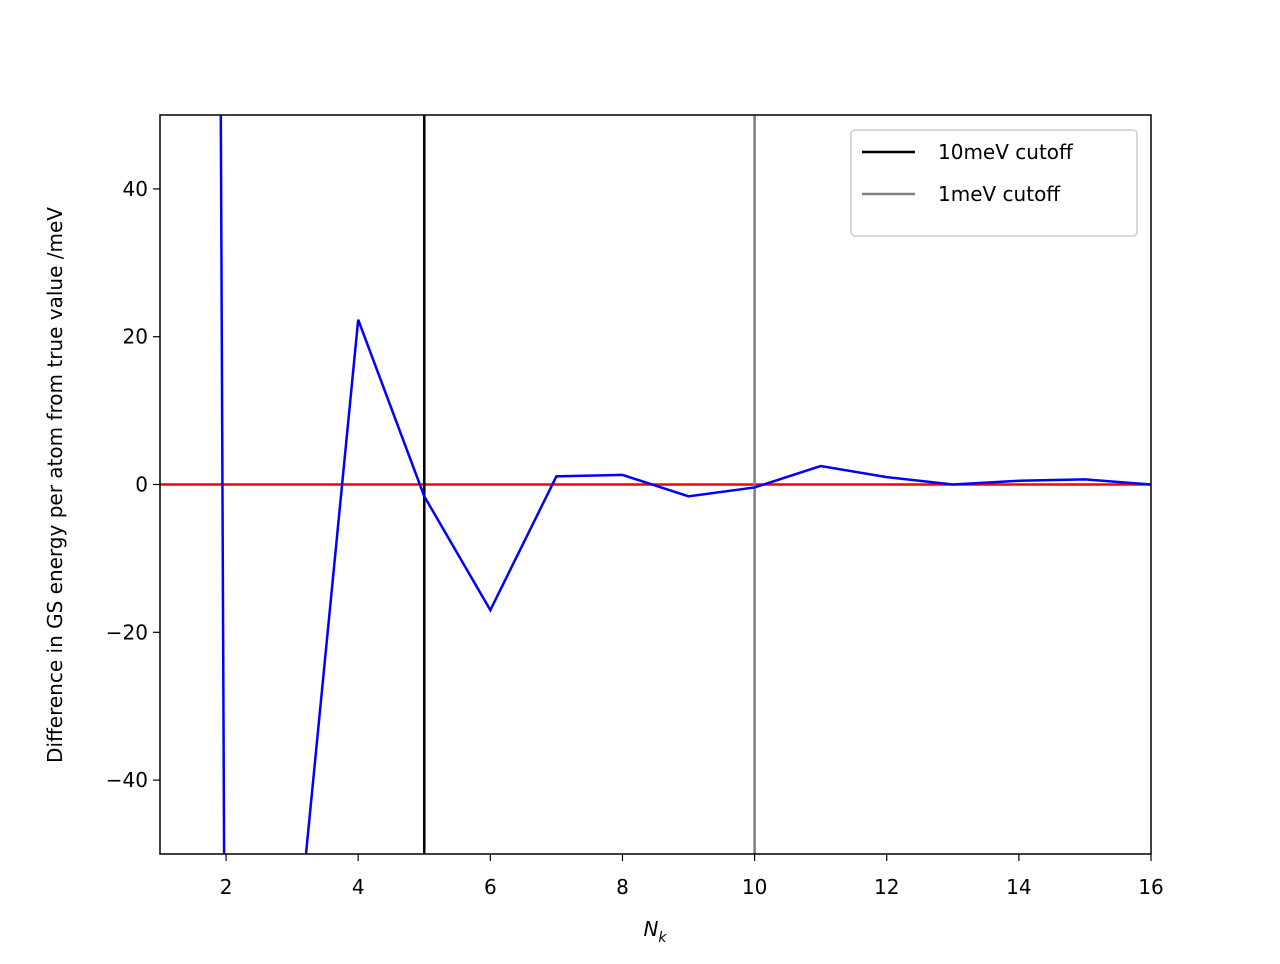 The height and width of the screenshot is (964, 1280). I want to click on x-label-sub: k, so click(662, 938).